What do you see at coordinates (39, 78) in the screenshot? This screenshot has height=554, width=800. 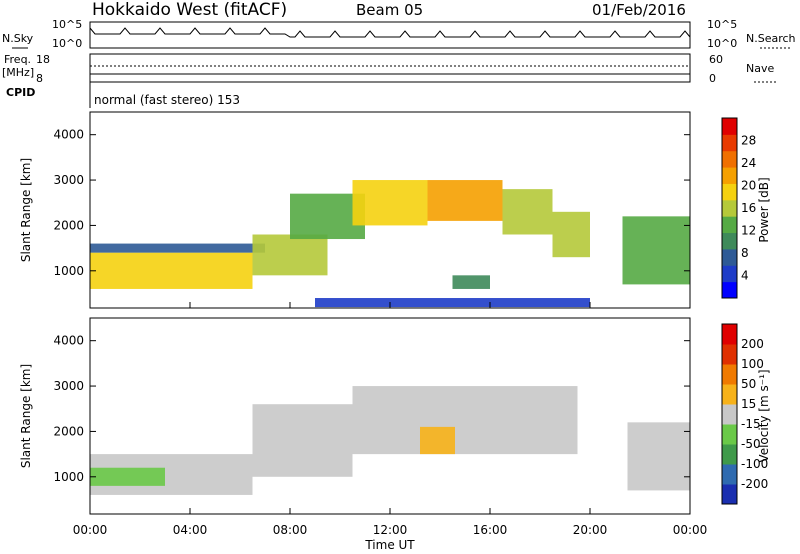 I see `freq-tick-low: 8` at bounding box center [39, 78].